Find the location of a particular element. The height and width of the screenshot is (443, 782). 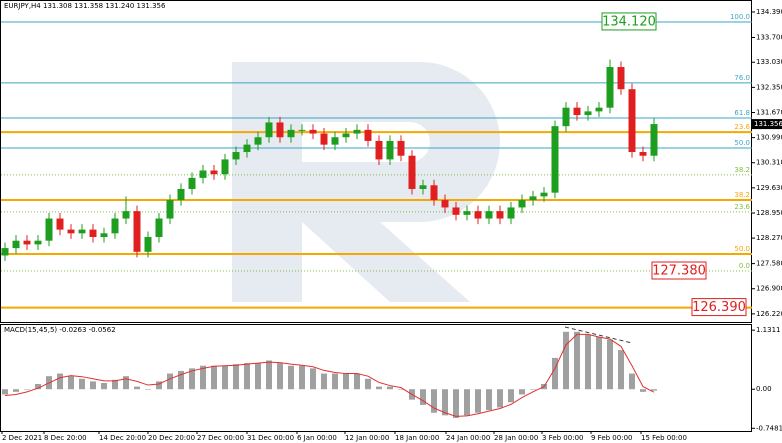

divergence-line is located at coordinates (598, 335).